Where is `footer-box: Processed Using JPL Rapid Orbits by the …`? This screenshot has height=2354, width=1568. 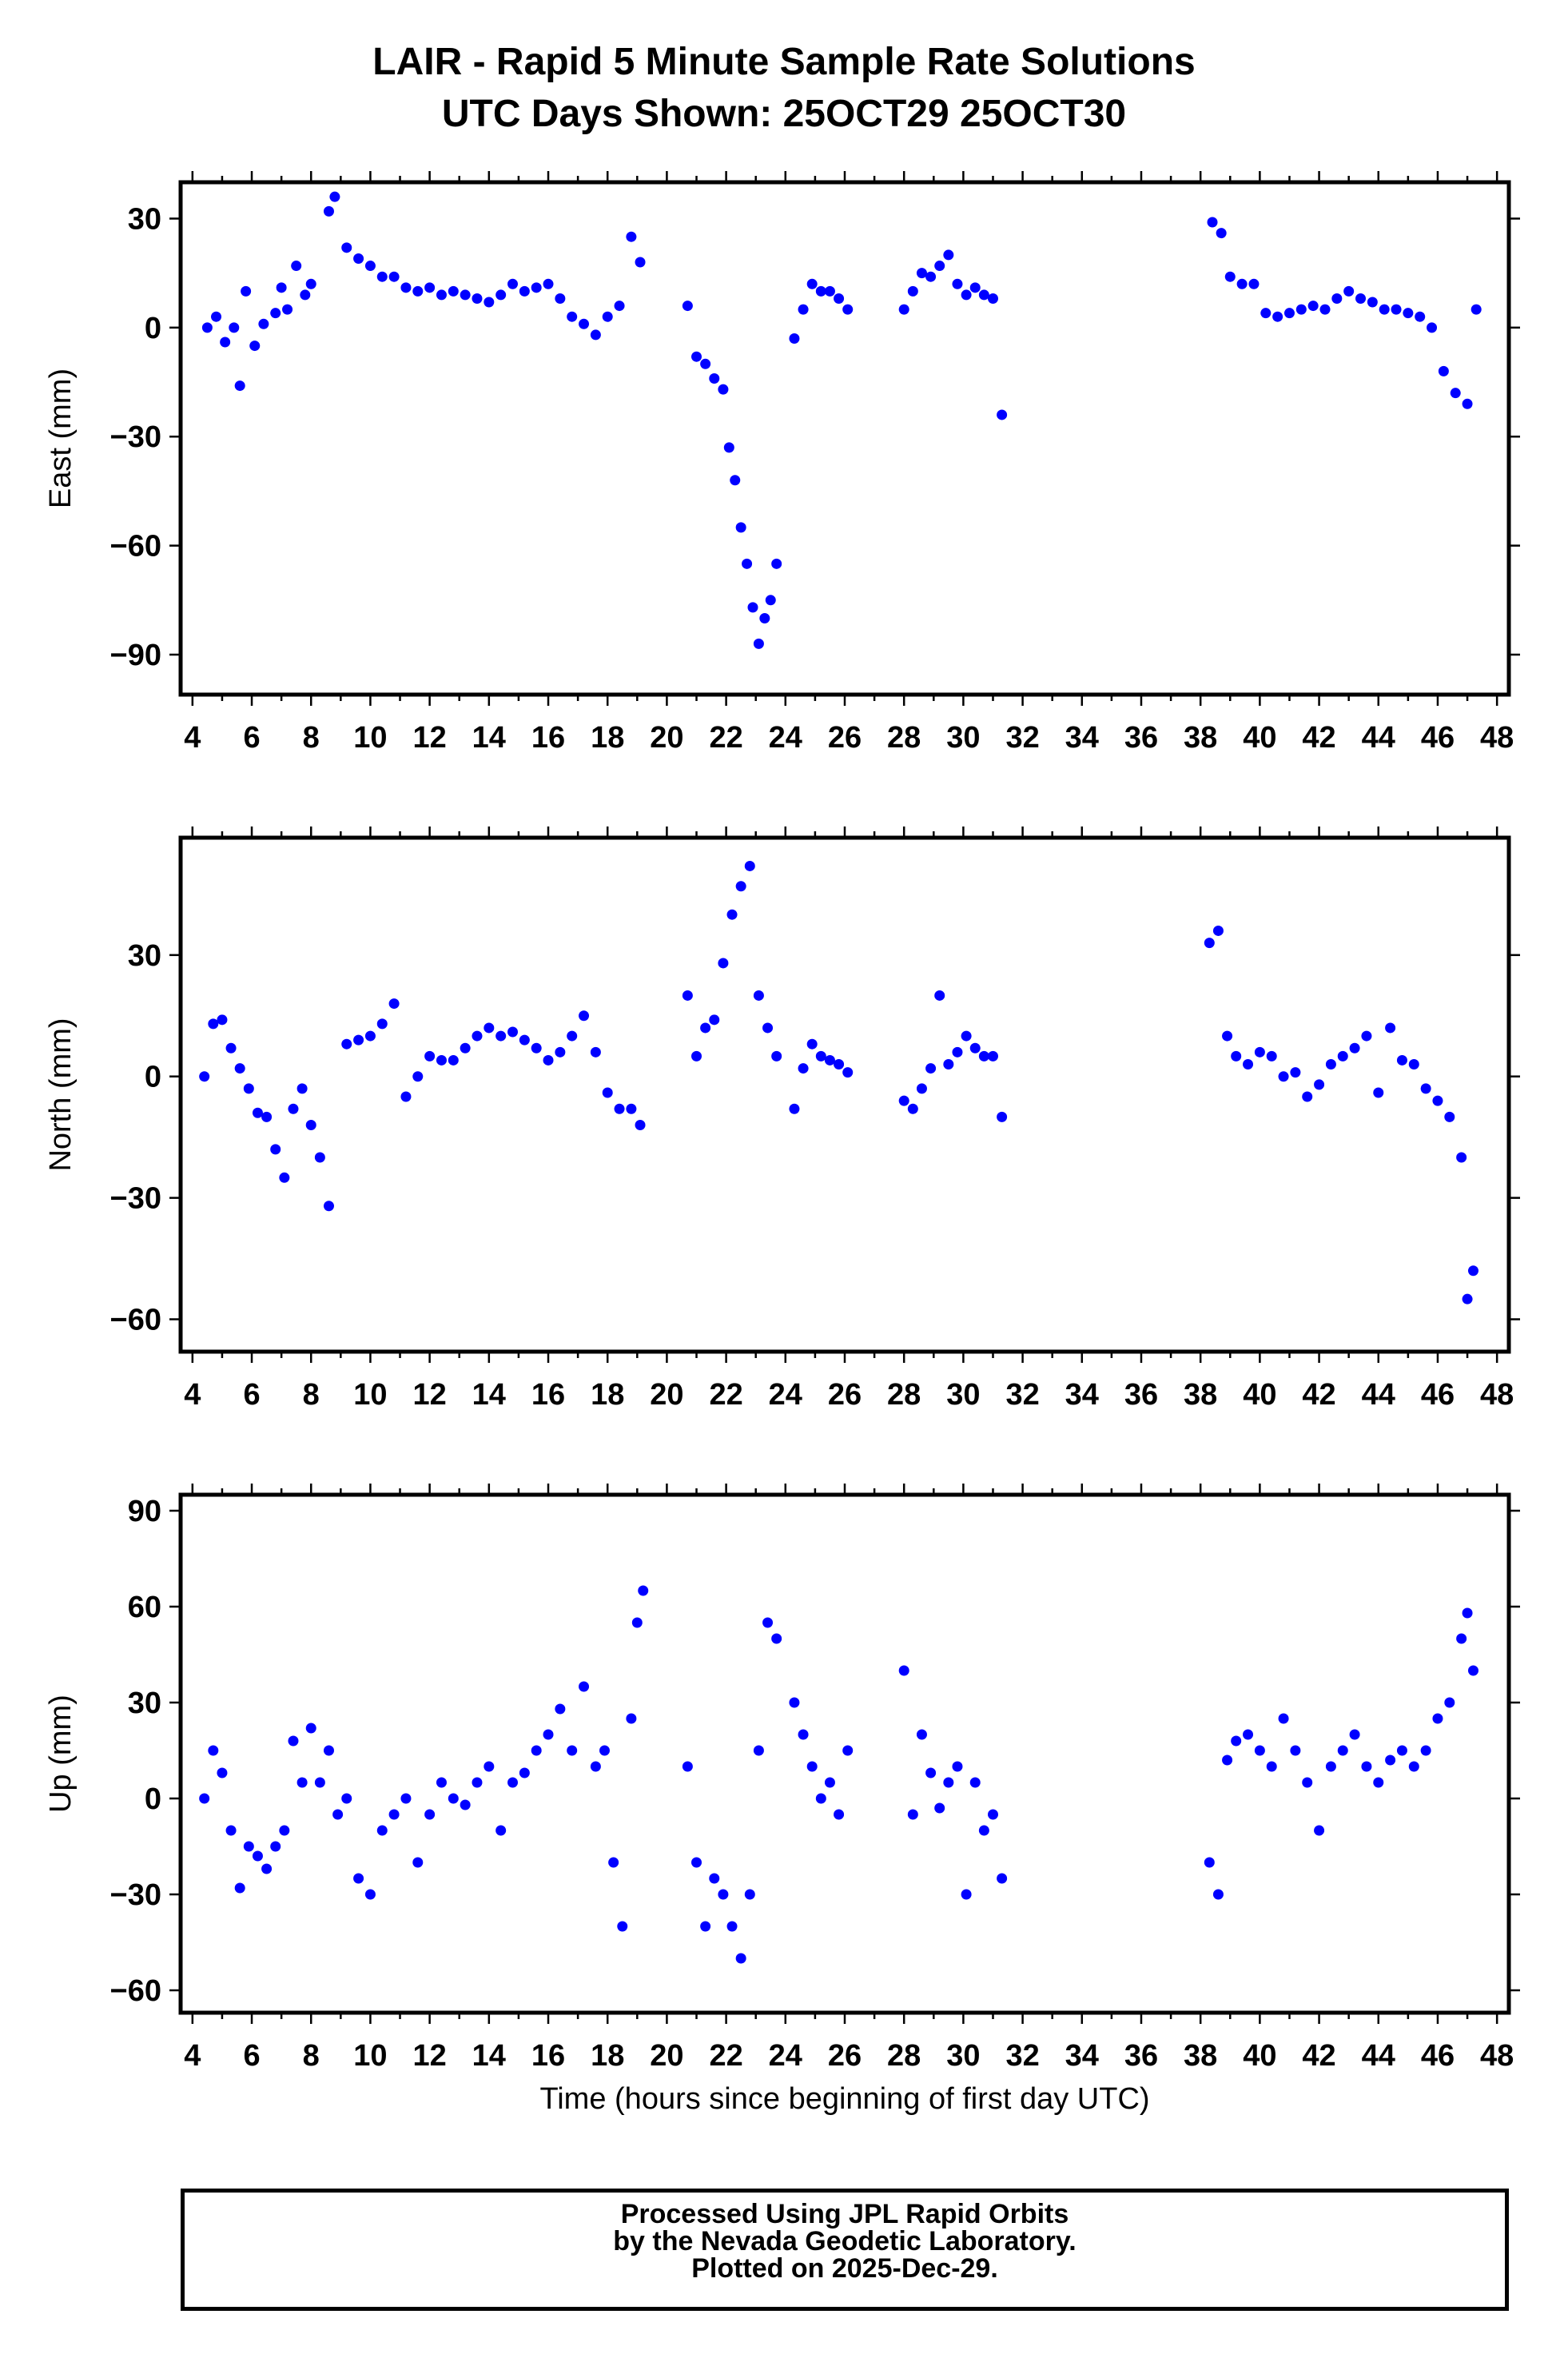
footer-box: Processed Using JPL Rapid Orbits by the … is located at coordinates (845, 2250).